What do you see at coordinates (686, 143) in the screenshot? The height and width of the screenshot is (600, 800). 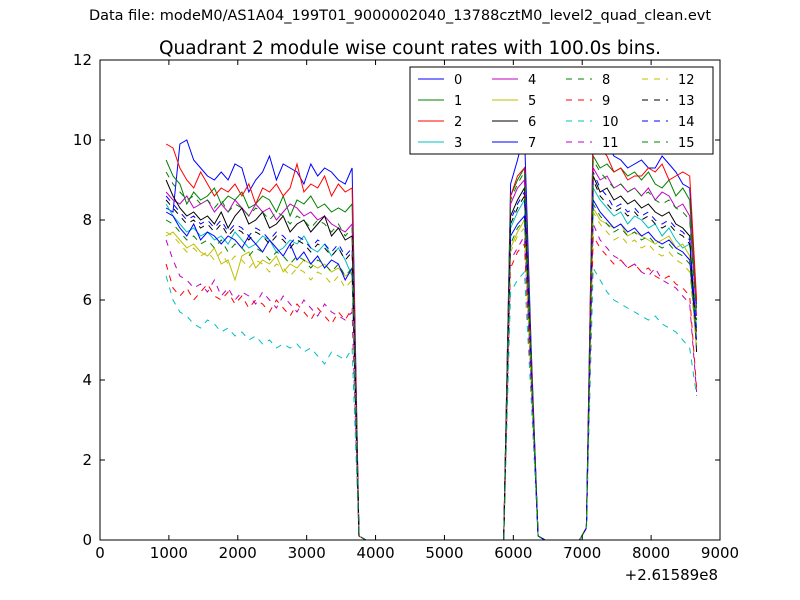 I see `legend-label-15: 15` at bounding box center [686, 143].